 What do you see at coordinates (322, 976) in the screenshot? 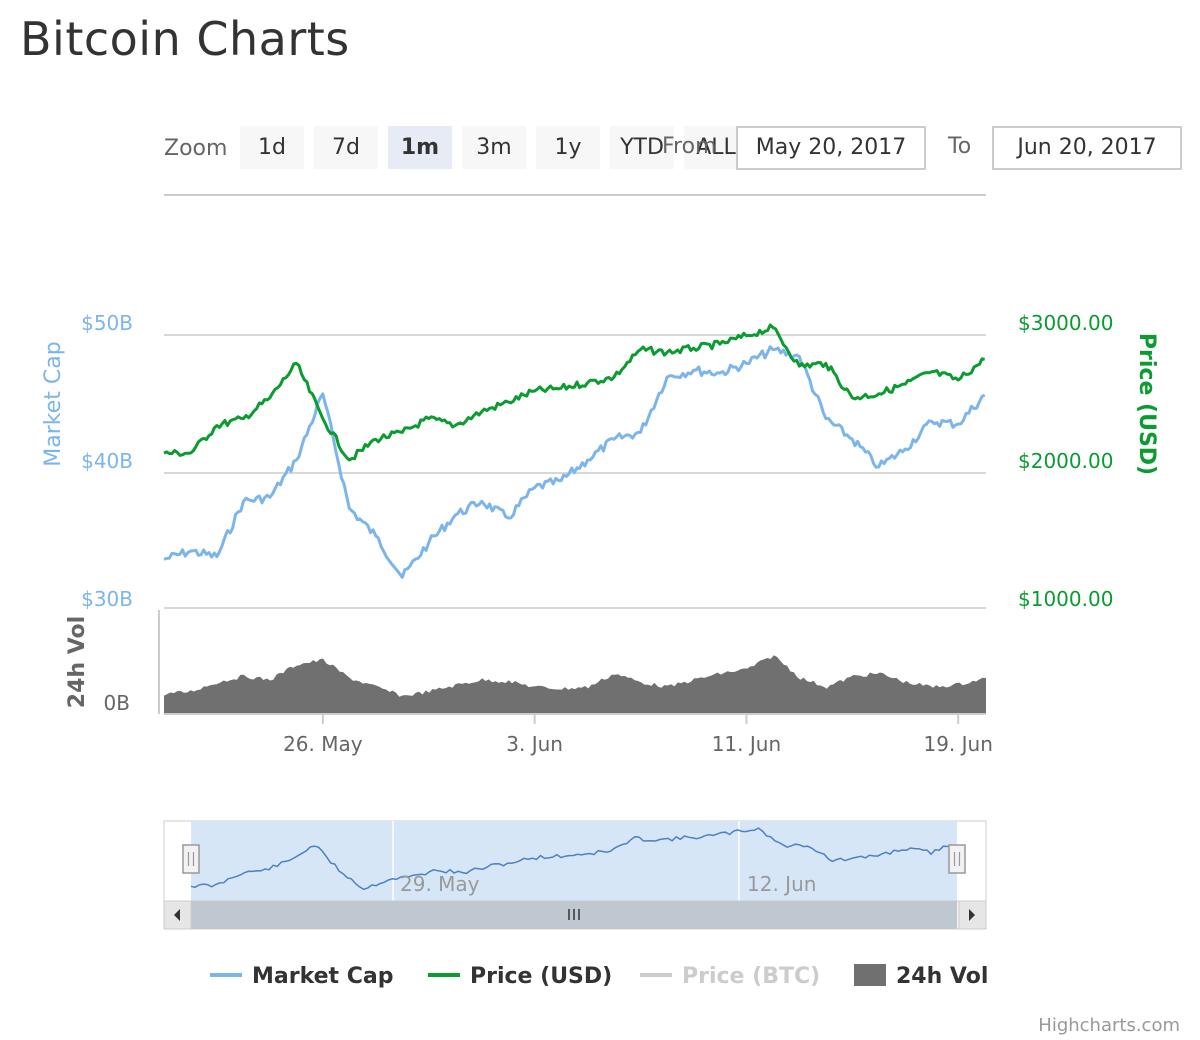
I see `legend-label: Market Cap` at bounding box center [322, 976].